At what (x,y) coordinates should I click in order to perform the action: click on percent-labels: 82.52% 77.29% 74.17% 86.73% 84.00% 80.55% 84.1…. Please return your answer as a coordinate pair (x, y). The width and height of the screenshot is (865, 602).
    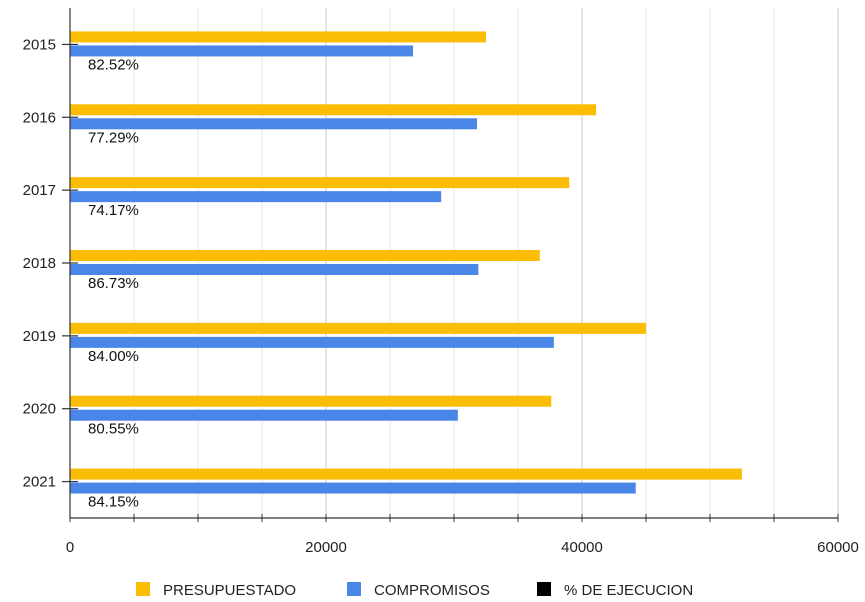
    Looking at the image, I should click on (113, 283).